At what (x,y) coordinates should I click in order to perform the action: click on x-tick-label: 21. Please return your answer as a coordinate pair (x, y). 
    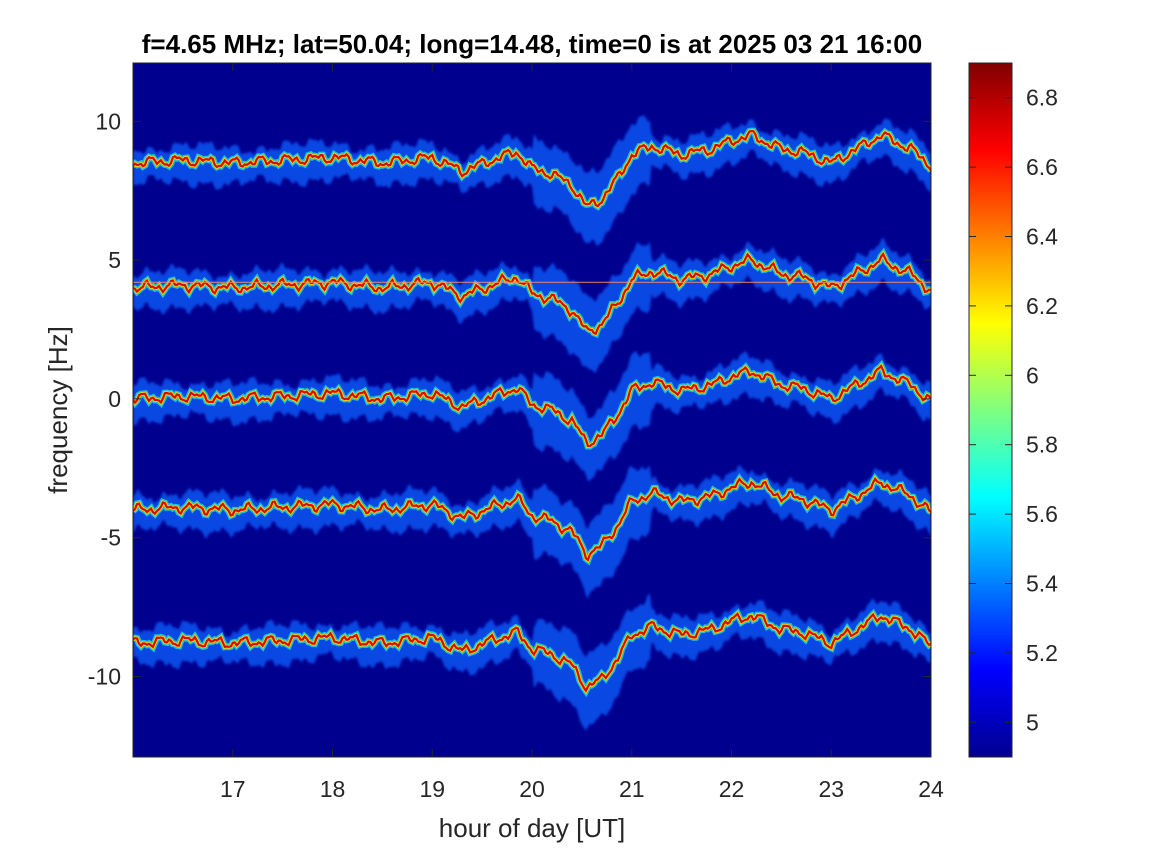
    Looking at the image, I should click on (632, 789).